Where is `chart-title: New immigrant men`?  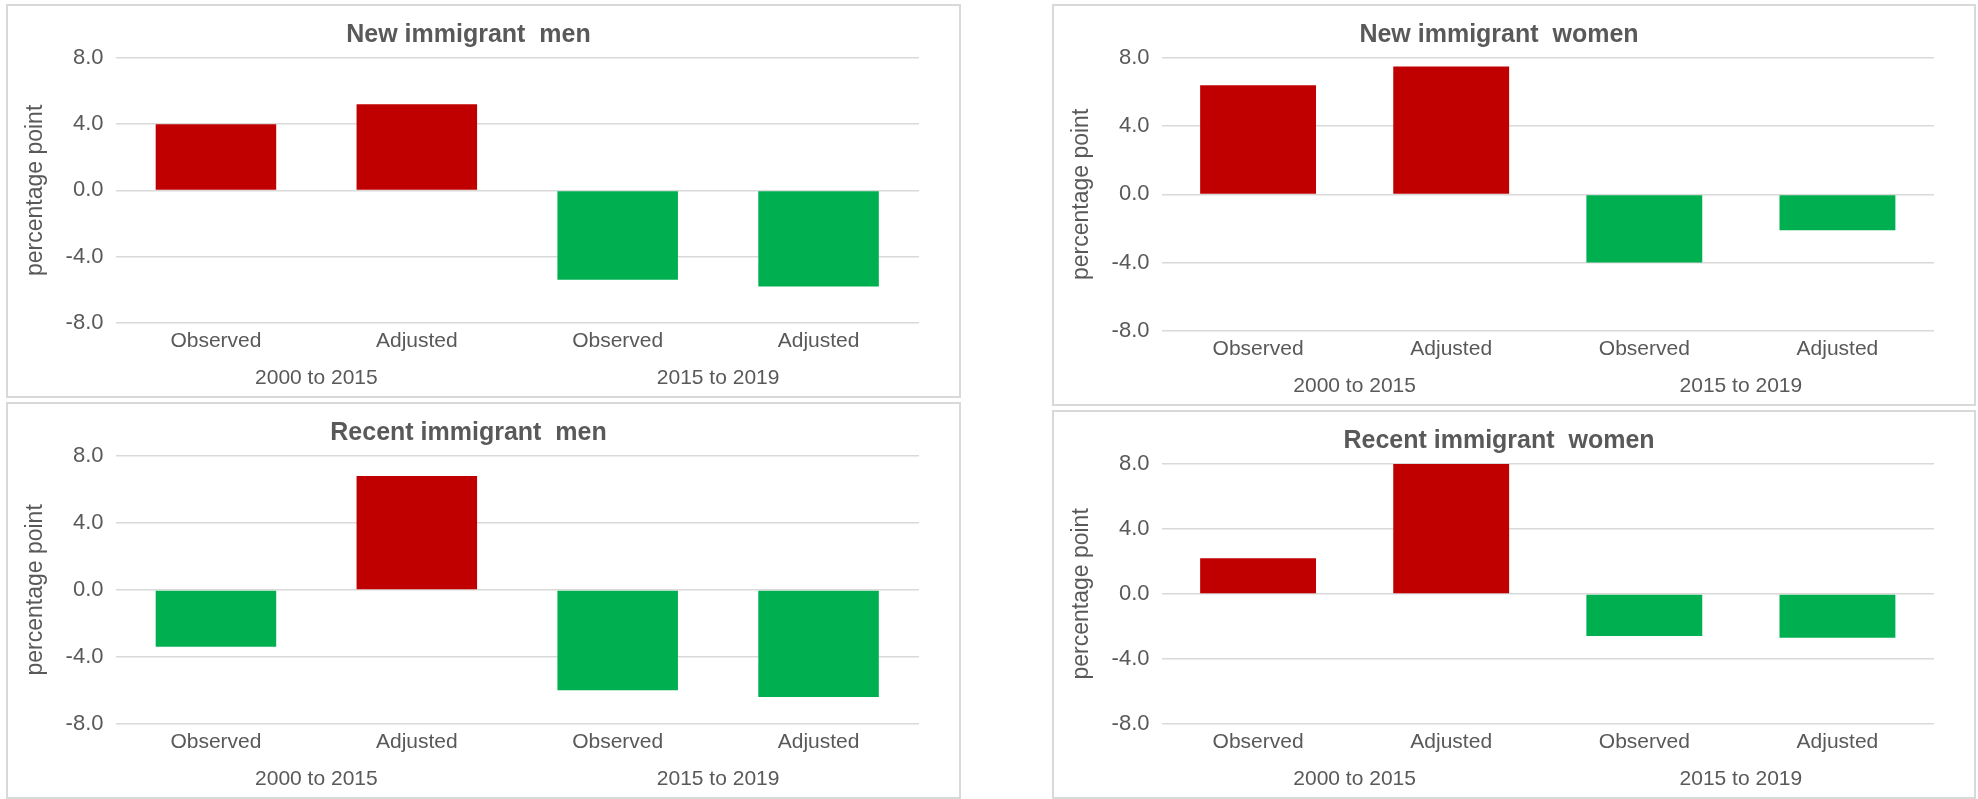 chart-title: New immigrant men is located at coordinates (468, 32).